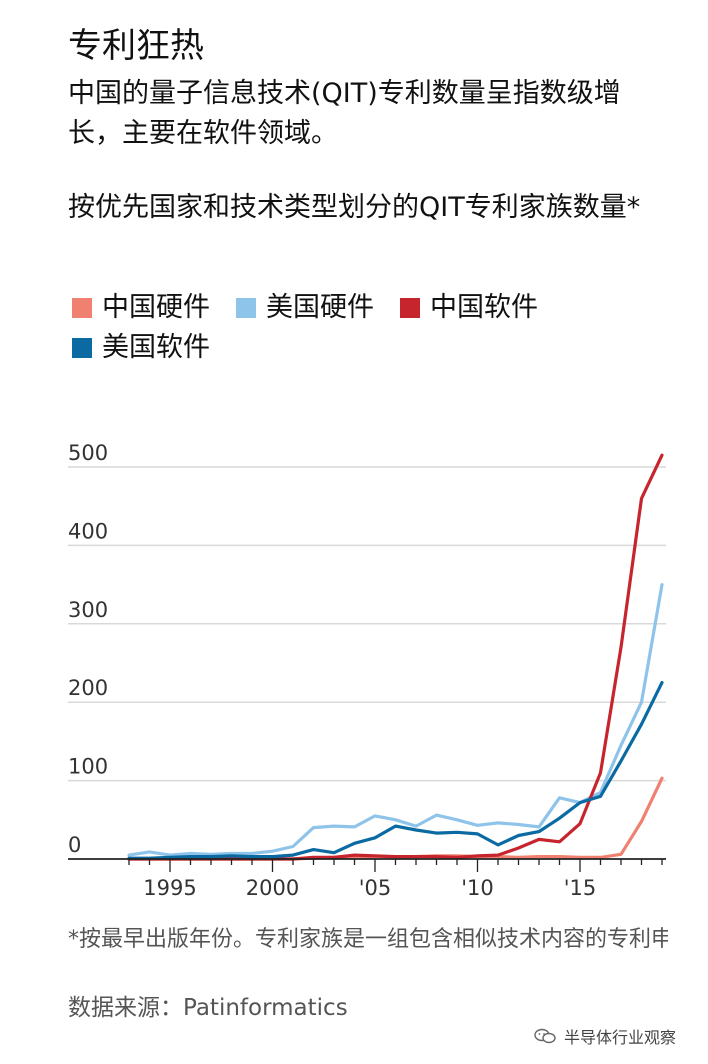 The height and width of the screenshot is (1064, 708). Describe the element at coordinates (344, 113) in the screenshot. I see `page-subtitle: 中国的量子信息技术(QIT)专利数量呈指数级增长，主要在软件领域。` at that location.